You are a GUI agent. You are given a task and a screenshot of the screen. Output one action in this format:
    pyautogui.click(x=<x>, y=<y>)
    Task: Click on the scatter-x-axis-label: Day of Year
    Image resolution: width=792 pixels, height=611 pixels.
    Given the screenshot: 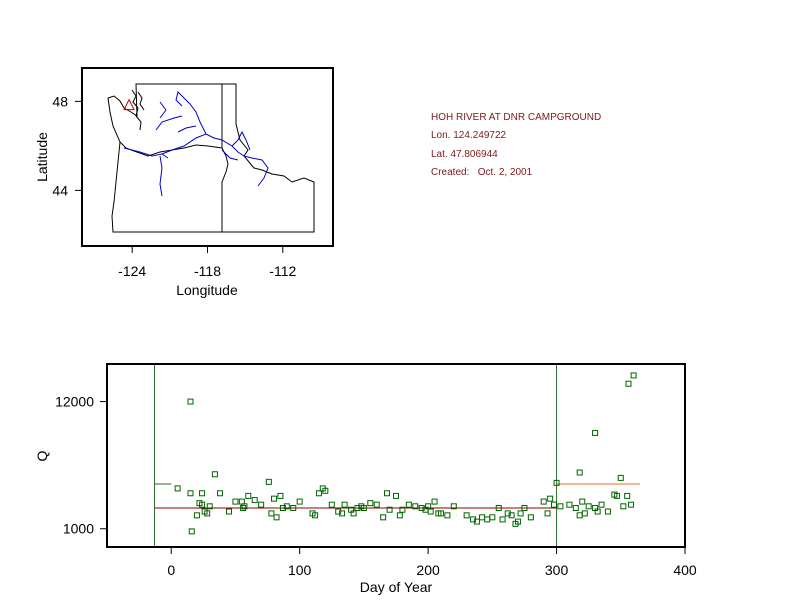 What is the action you would take?
    pyautogui.click(x=396, y=587)
    